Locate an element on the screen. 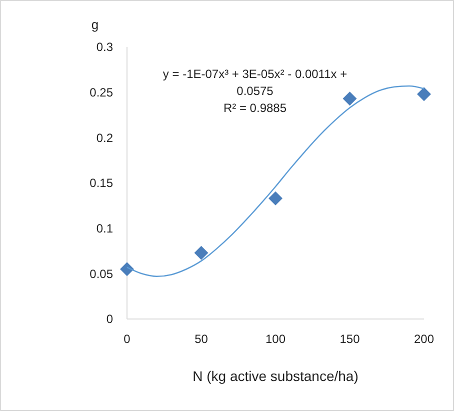 The width and height of the screenshot is (457, 414). y-tick-label: 0.1 is located at coordinates (105, 229).